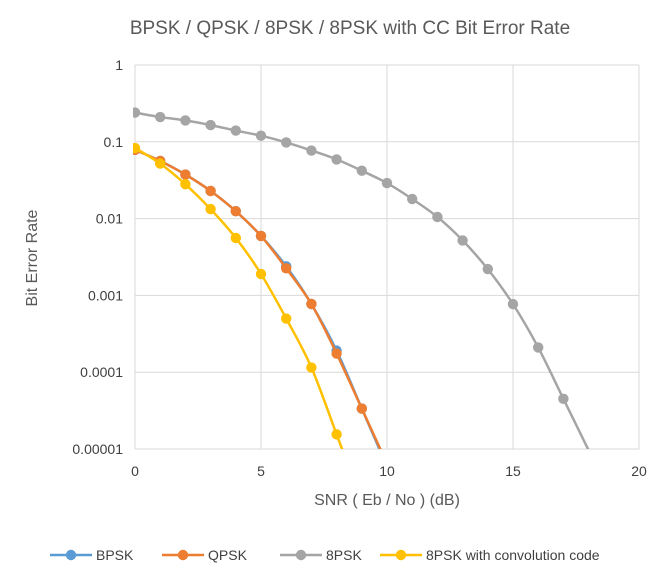  I want to click on x-tick-label: 20, so click(639, 471).